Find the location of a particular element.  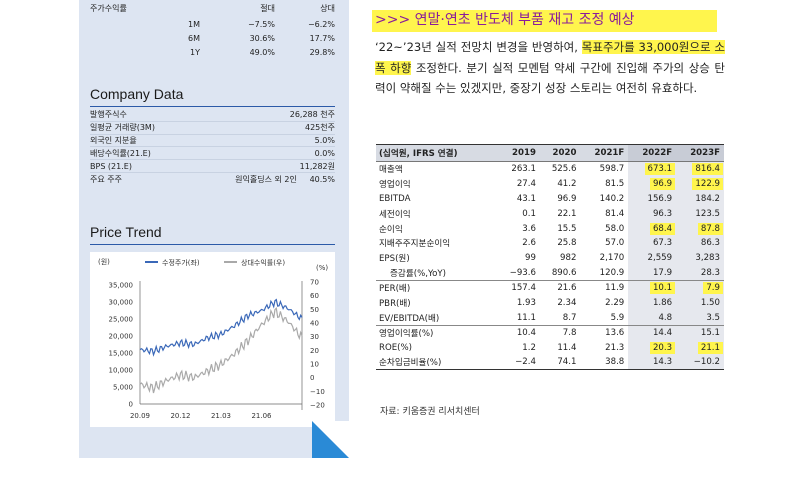

returns-table: 1M −7.5% −6.2% 6M 30.6% 17.7% 1Y 49.0% 29.8% is located at coordinates (212, 38).